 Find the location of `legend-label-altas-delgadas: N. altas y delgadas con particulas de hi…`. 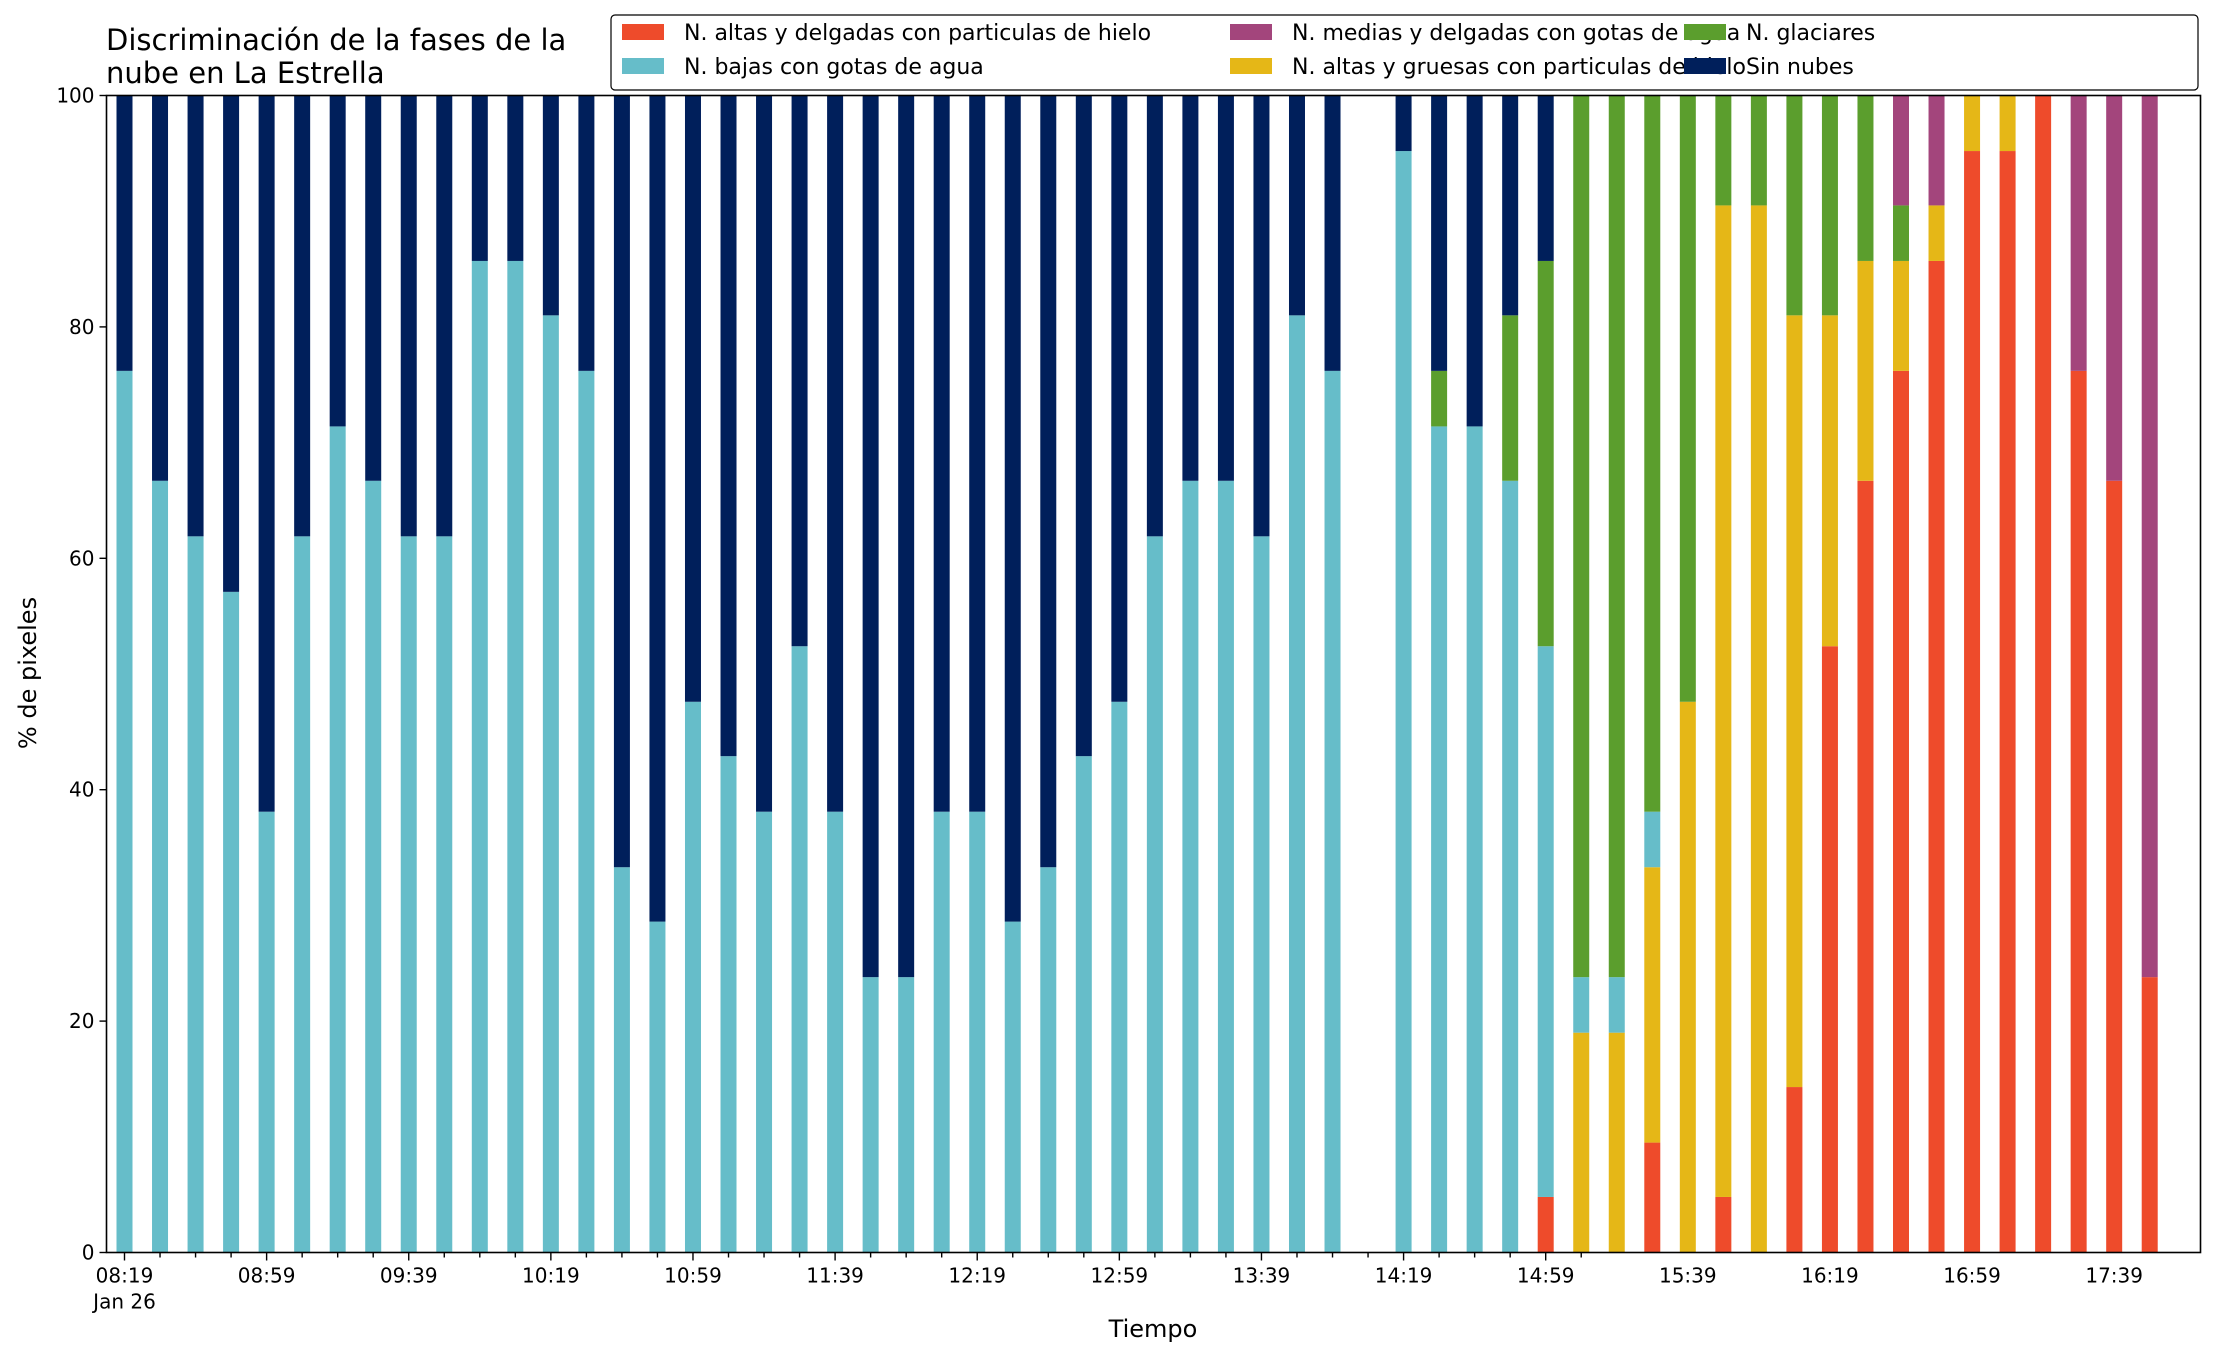

legend-label-altas-delgadas: N. altas y delgadas con particulas de hi… is located at coordinates (917, 33).